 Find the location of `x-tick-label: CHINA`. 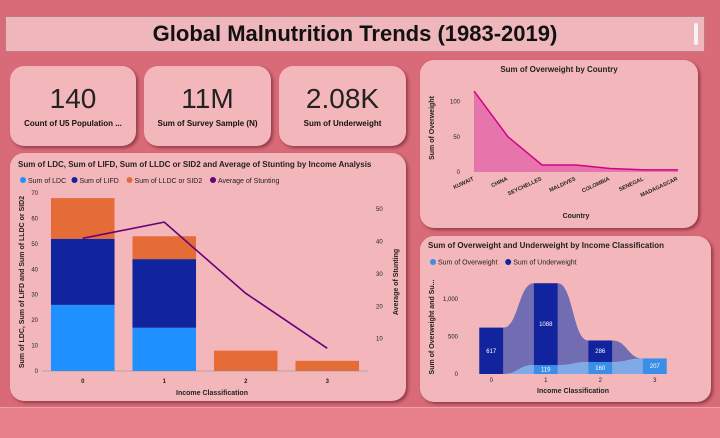

x-tick-label: CHINA is located at coordinates (500, 182).